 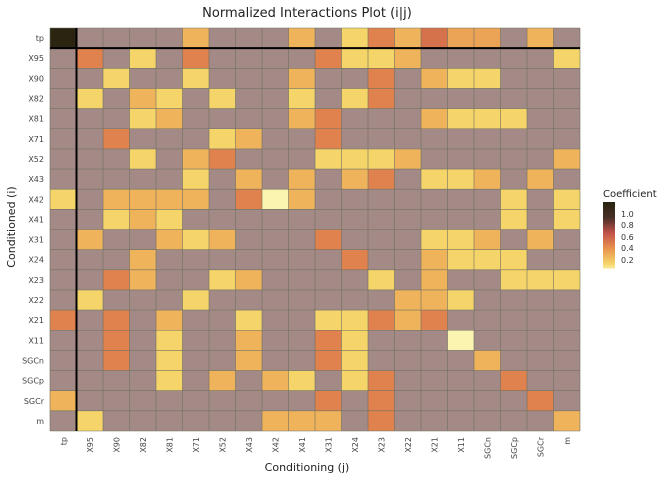 I want to click on heatmap-cell-X90-X43, so click(x=248, y=78).